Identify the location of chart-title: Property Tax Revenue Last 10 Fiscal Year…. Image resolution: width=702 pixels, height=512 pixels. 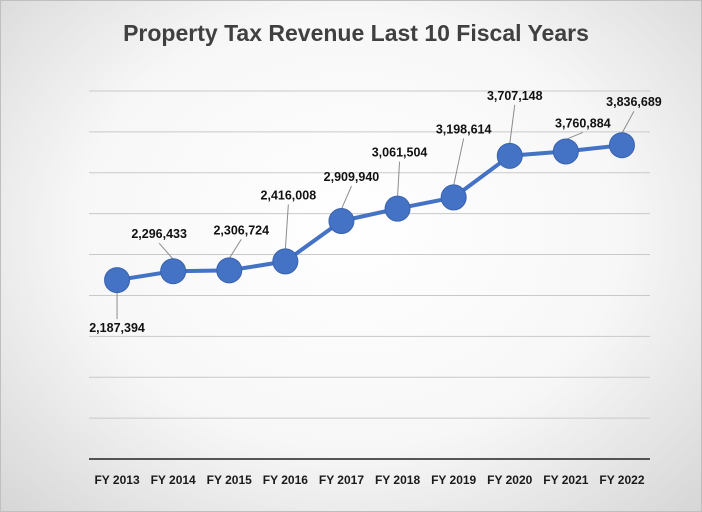
(356, 33).